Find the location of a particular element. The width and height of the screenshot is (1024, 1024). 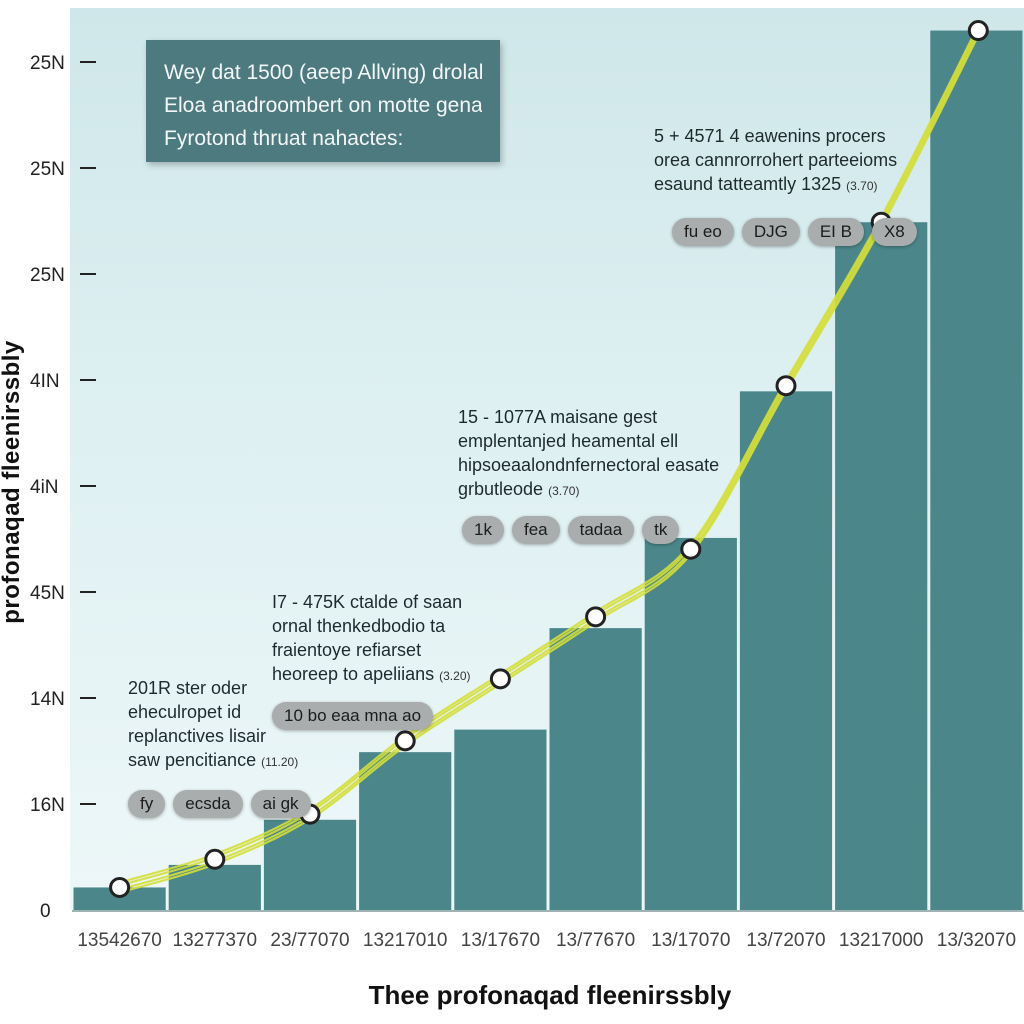

annotation-pill: tadaa is located at coordinates (601, 530).